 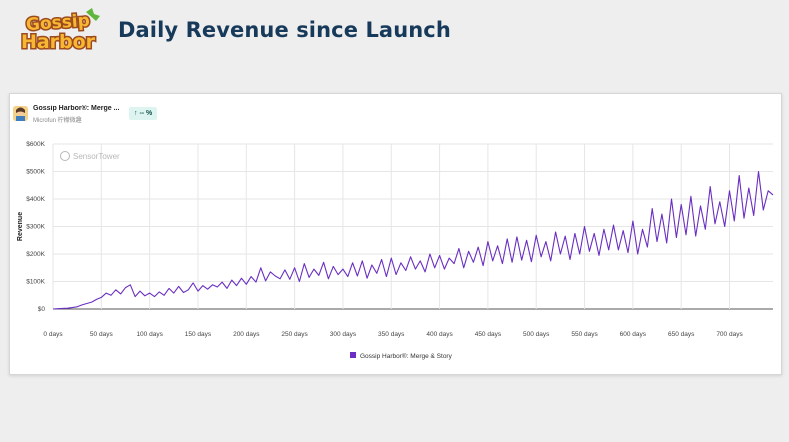 I want to click on x-tick-label: 400 days, so click(x=439, y=334).